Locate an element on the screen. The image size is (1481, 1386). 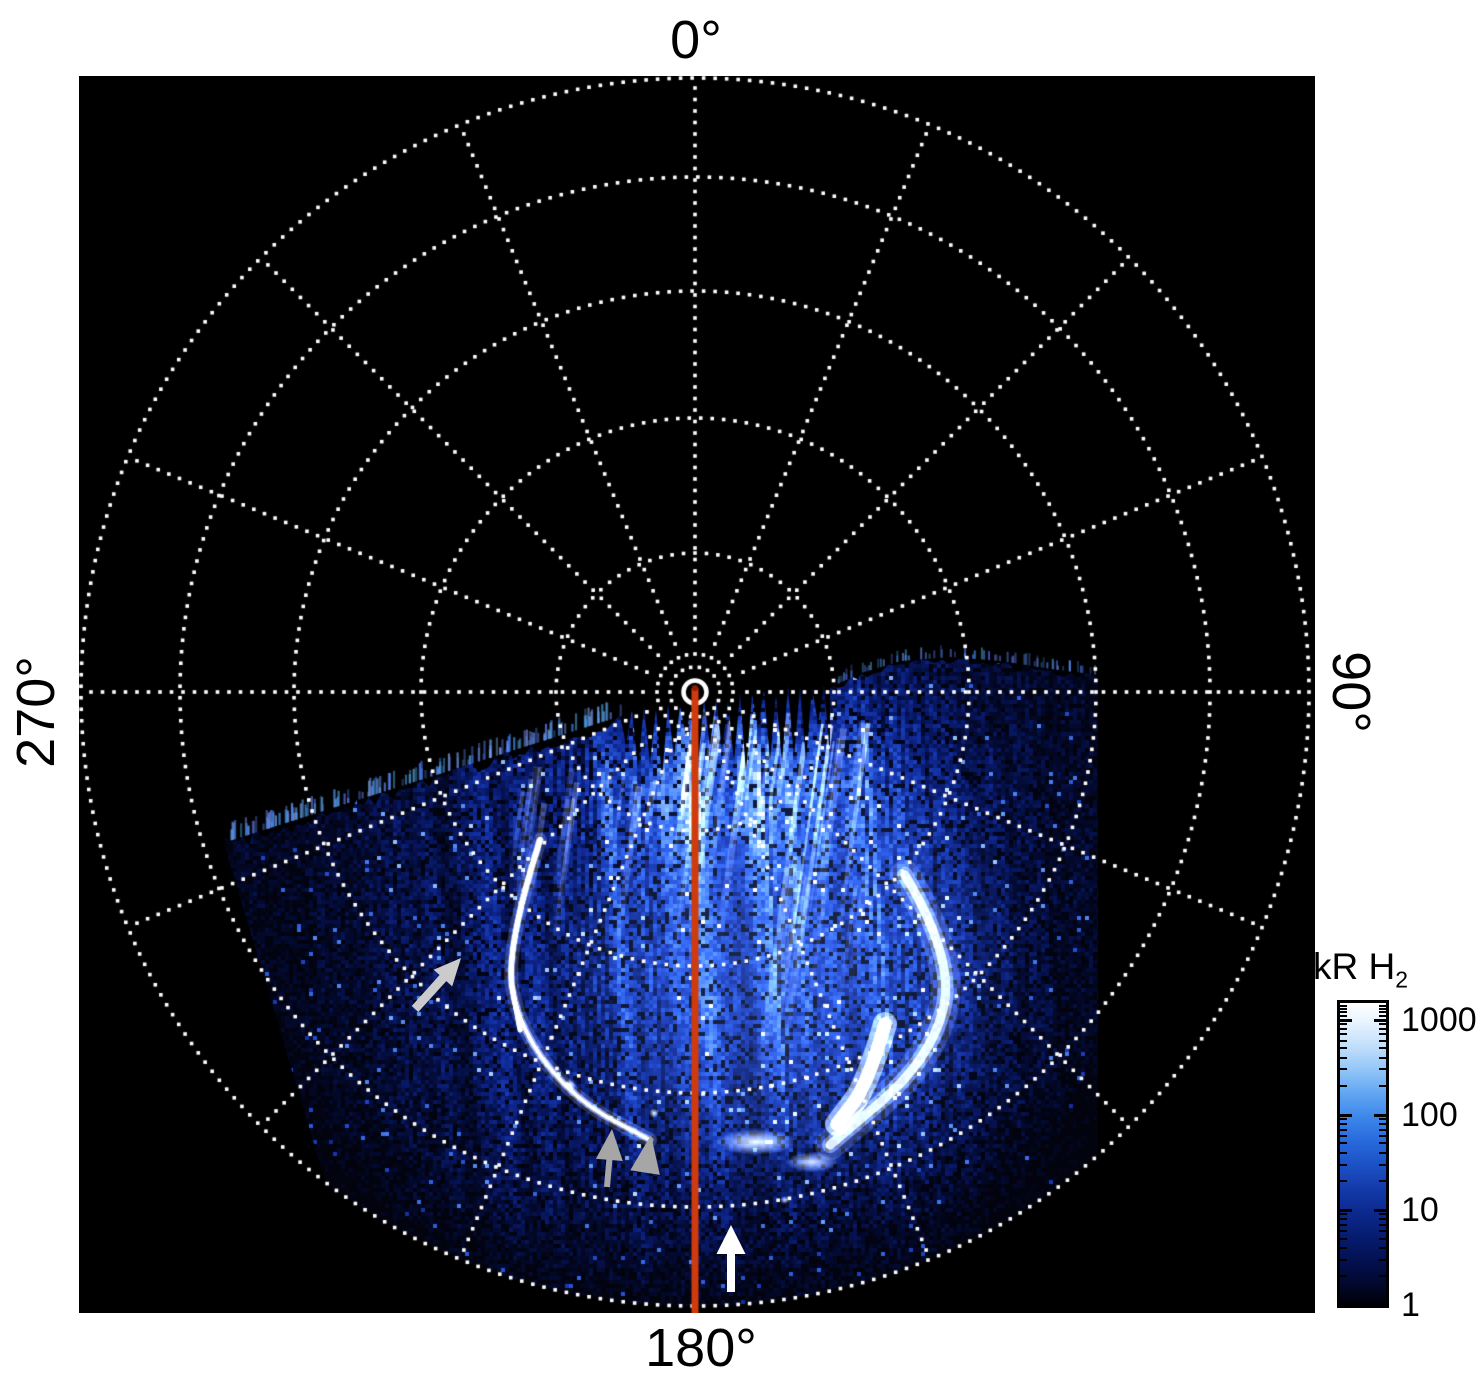
colorbar-title: kR H2 is located at coordinates (1360, 969).